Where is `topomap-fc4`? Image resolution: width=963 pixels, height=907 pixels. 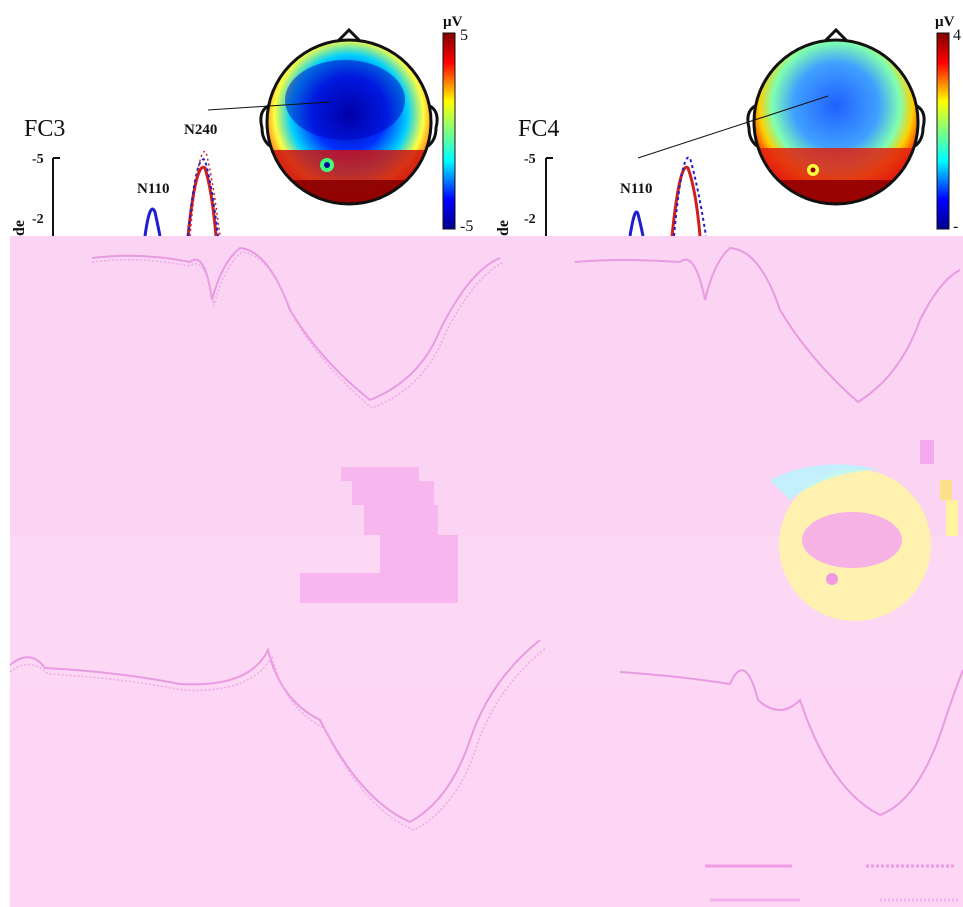
topomap-fc4 is located at coordinates (781, 116).